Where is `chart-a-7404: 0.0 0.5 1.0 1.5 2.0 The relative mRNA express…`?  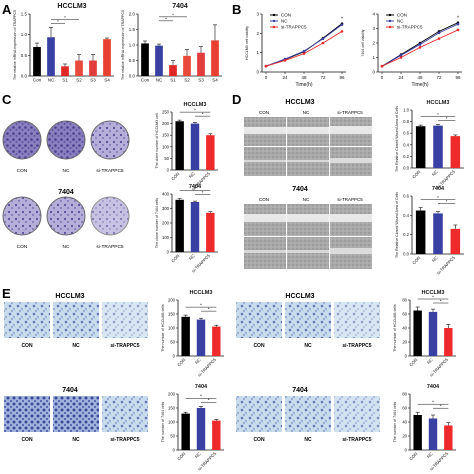 chart-a-7404: 0.0 0.5 1.0 1.5 2.0 The relative mRNA express… is located at coordinates (171, 43).